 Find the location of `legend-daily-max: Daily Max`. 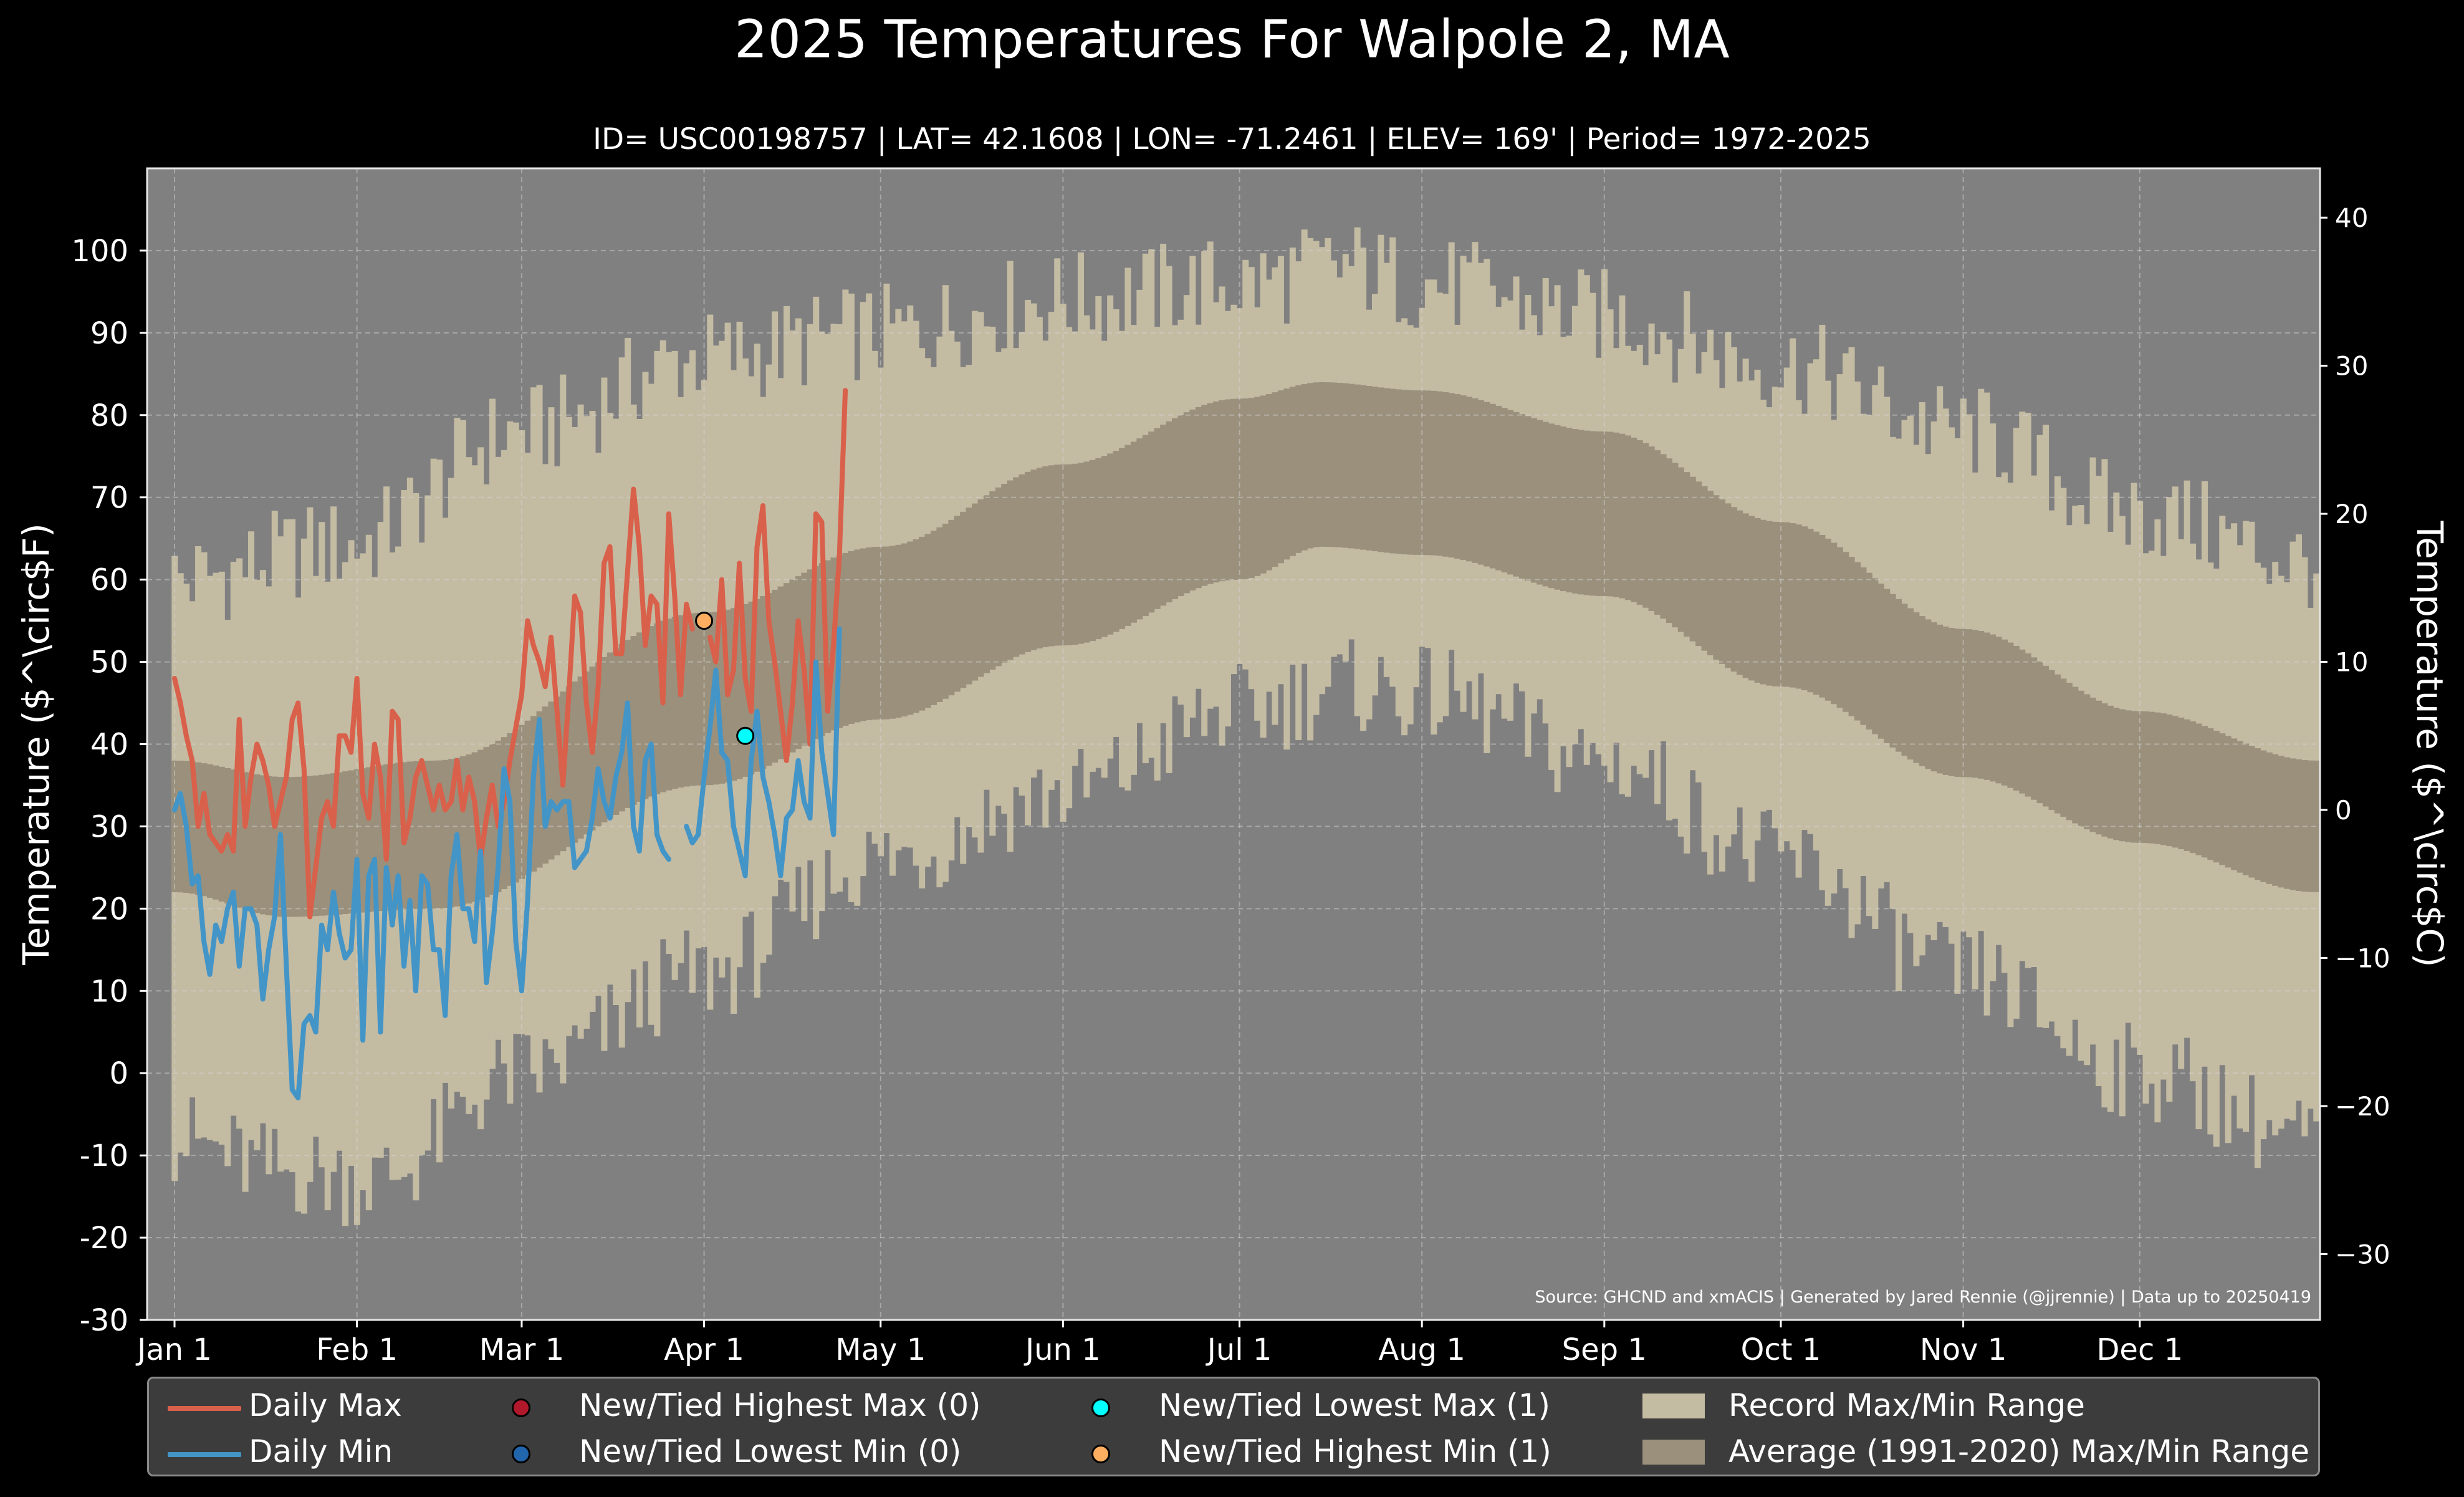

legend-daily-max: Daily Max is located at coordinates (326, 1405).